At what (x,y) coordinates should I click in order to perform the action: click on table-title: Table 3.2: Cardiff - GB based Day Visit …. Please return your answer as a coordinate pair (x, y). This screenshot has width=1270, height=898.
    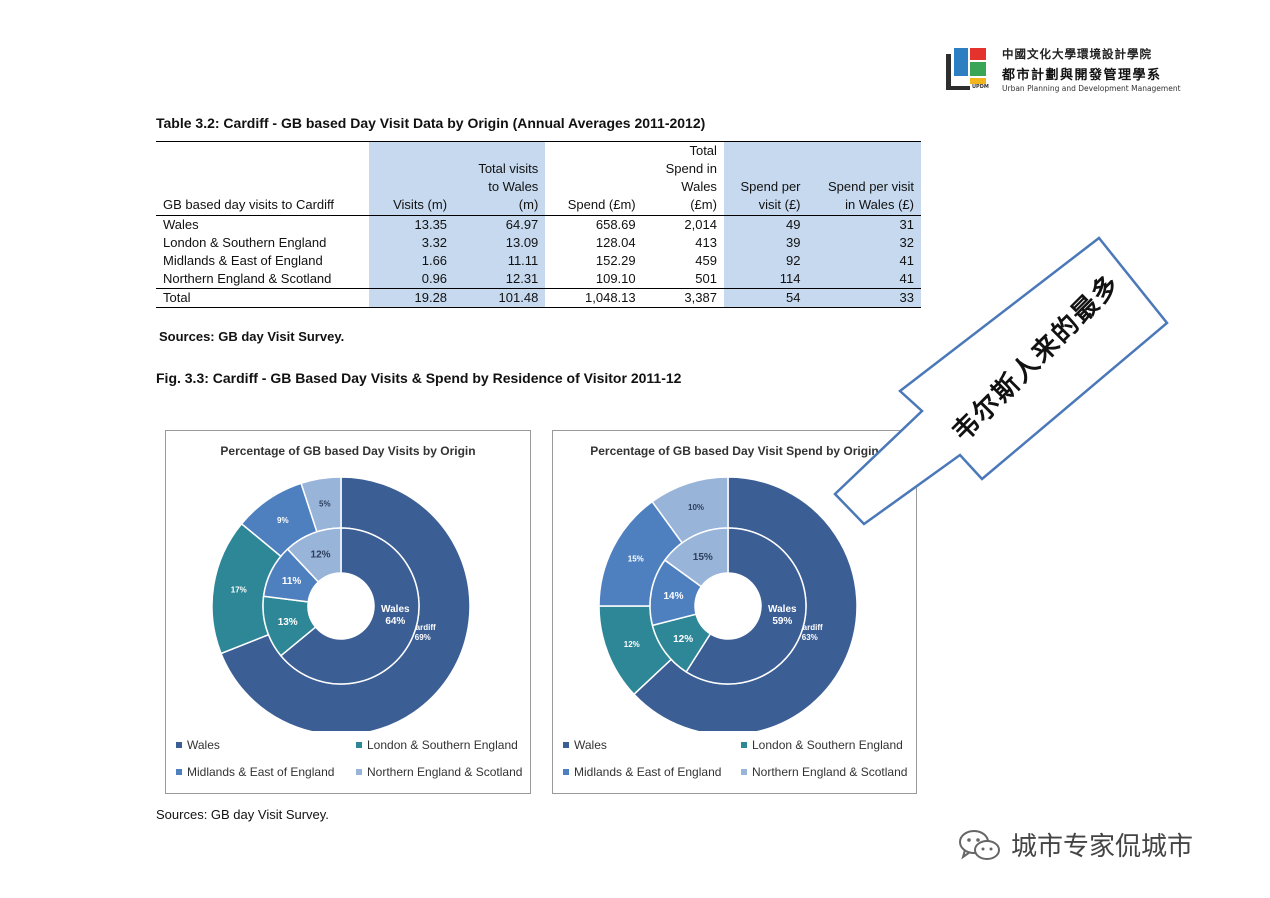
    Looking at the image, I should click on (431, 123).